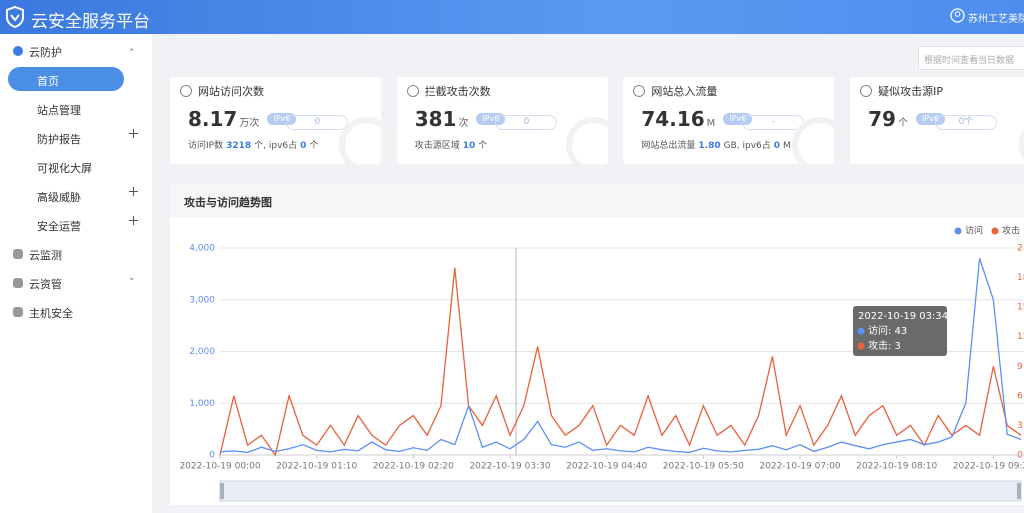 This screenshot has width=1024, height=513. Describe the element at coordinates (437, 146) in the screenshot. I see `detail-text: 攻击源区域` at that location.